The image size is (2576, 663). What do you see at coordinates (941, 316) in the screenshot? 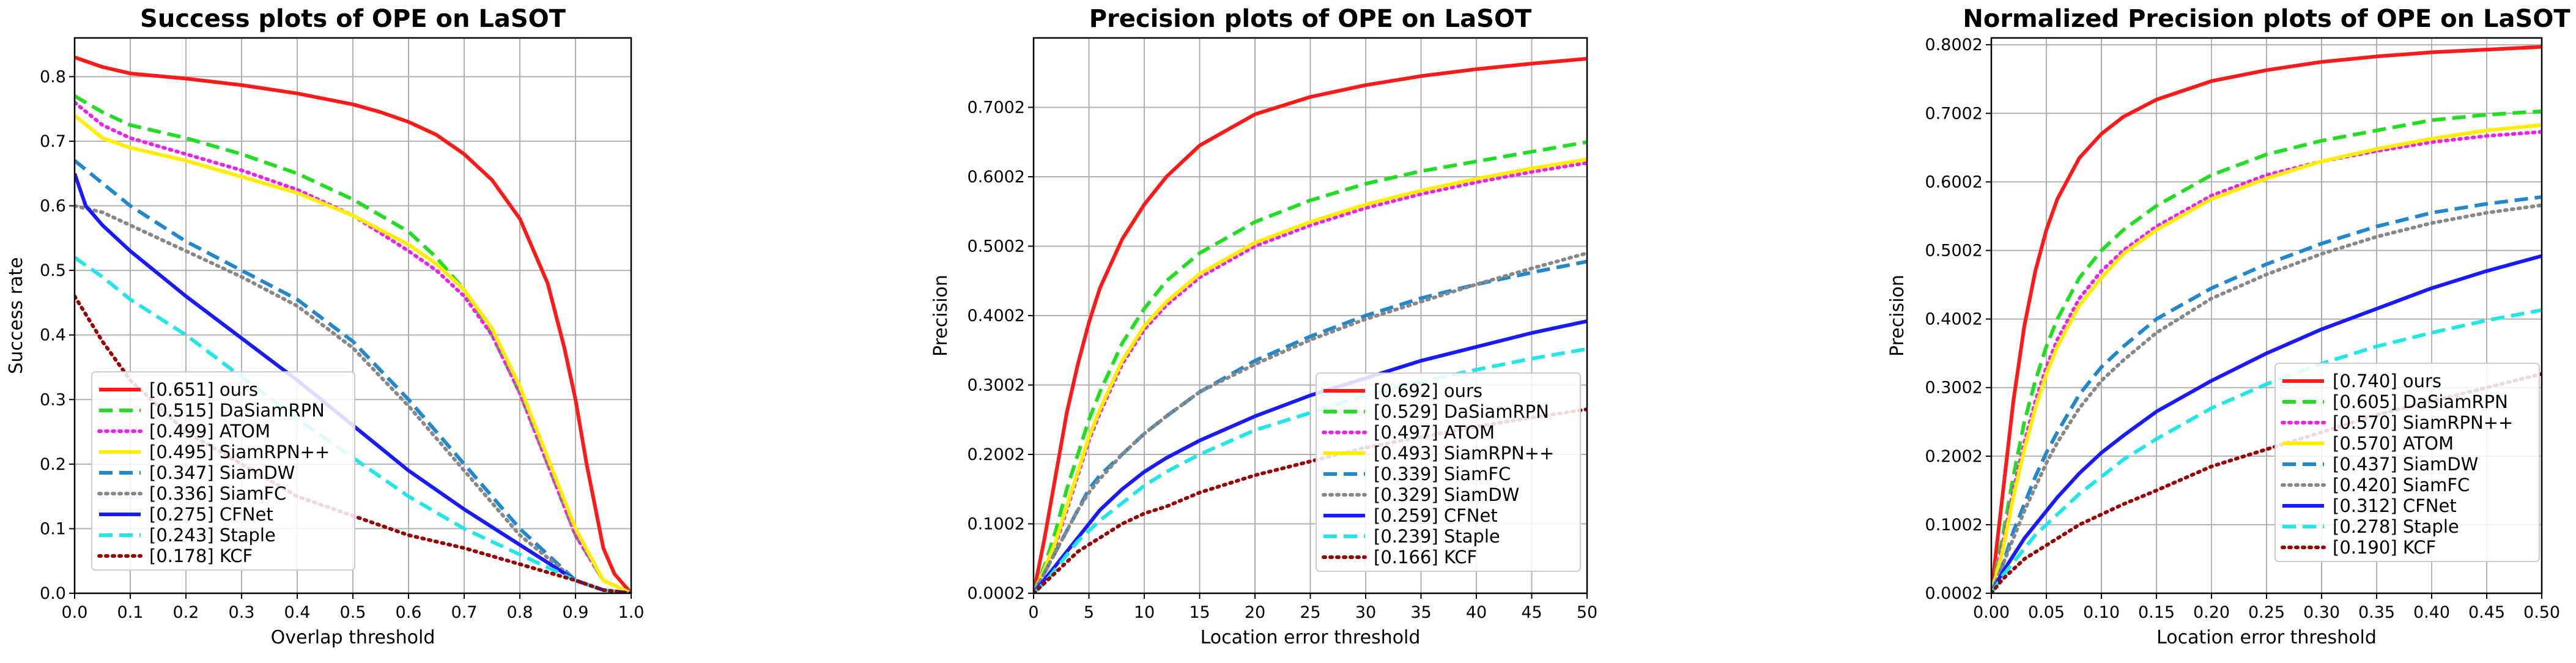
I see `y-axis-label: Precision` at bounding box center [941, 316].